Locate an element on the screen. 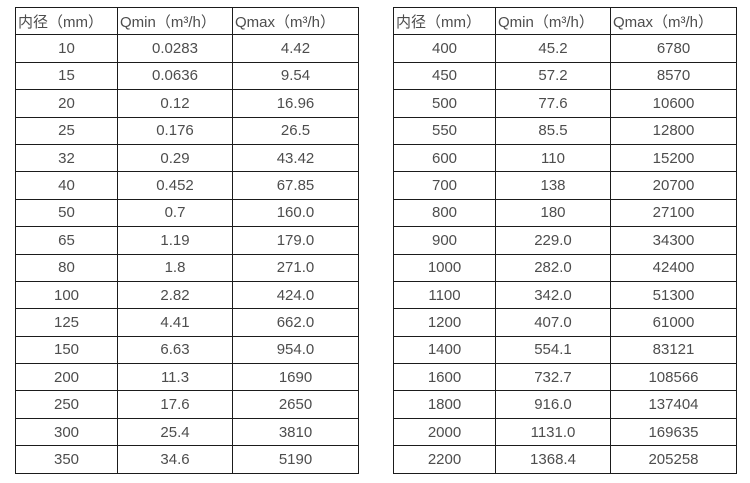  table-cell: 1.19 is located at coordinates (175, 240).